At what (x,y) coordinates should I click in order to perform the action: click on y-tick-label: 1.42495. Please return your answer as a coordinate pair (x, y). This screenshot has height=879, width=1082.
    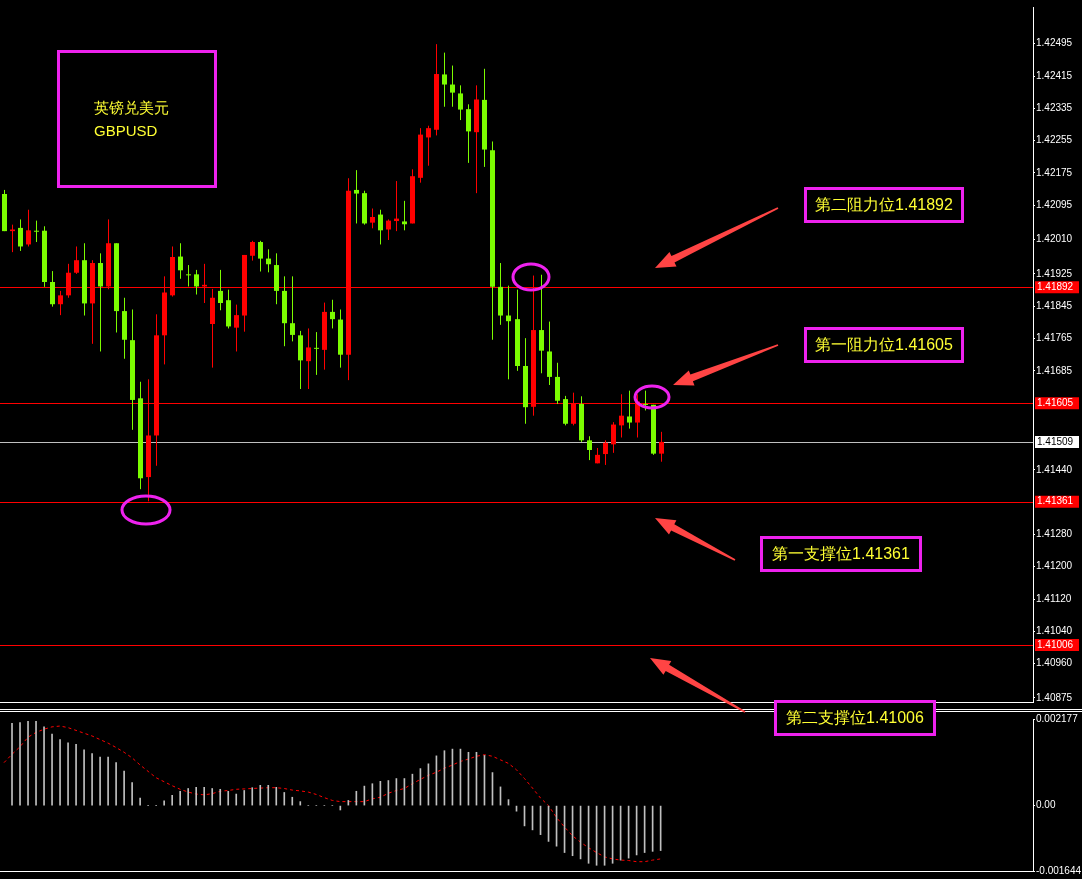
    Looking at the image, I should click on (1054, 43).